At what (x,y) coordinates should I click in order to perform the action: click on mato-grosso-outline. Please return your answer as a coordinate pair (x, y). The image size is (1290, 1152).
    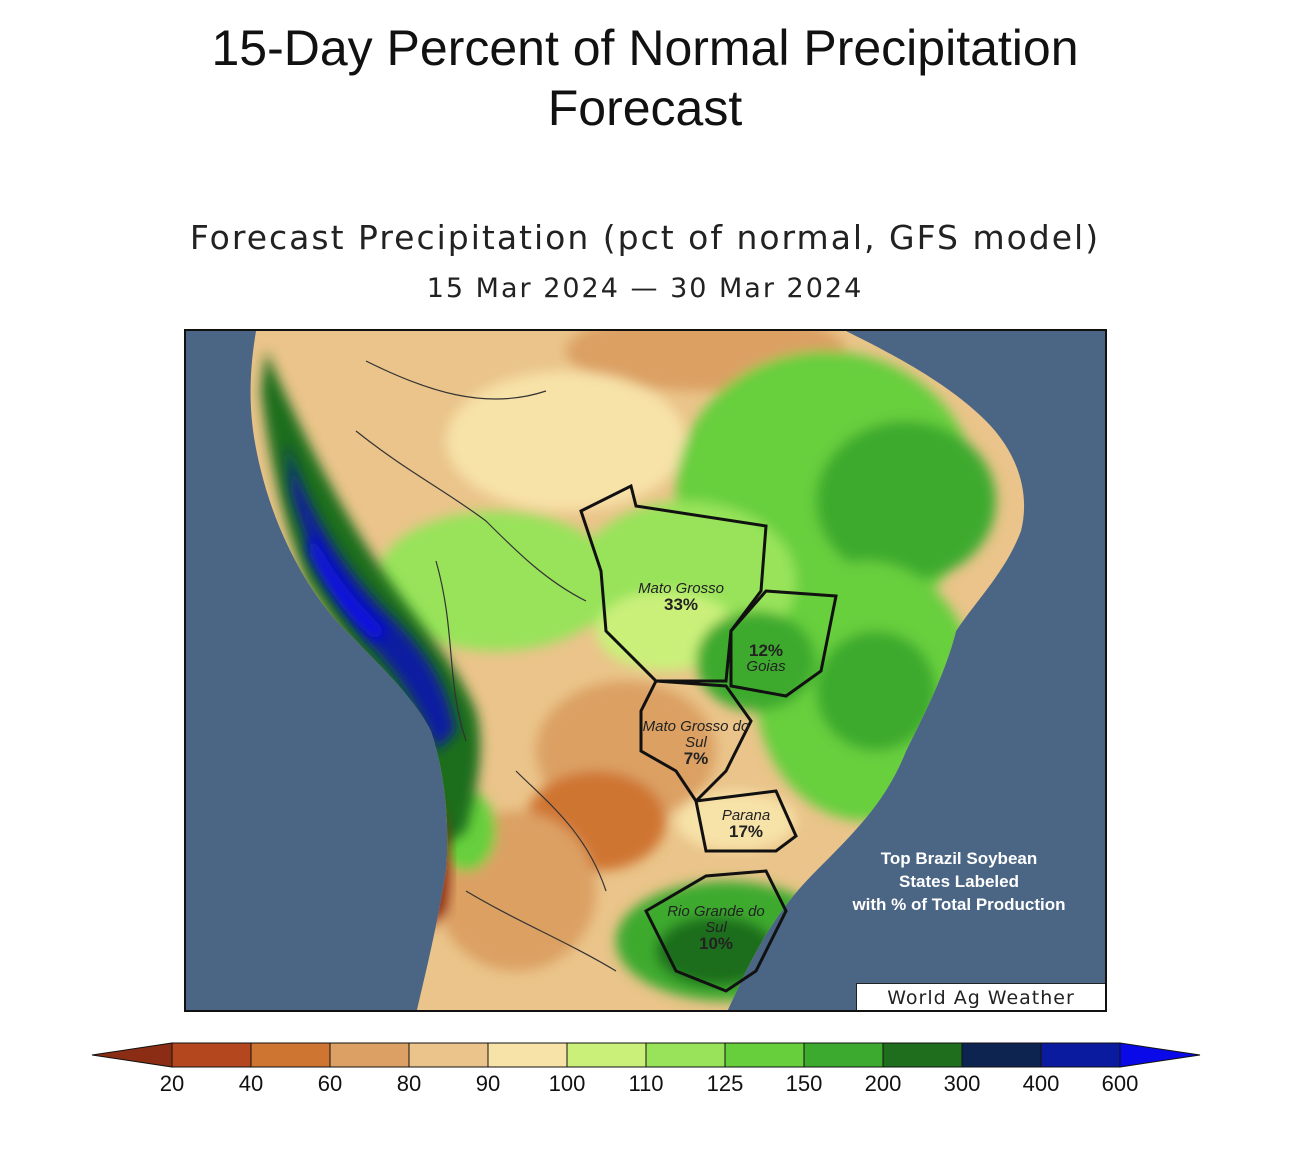
    Looking at the image, I should click on (673, 583).